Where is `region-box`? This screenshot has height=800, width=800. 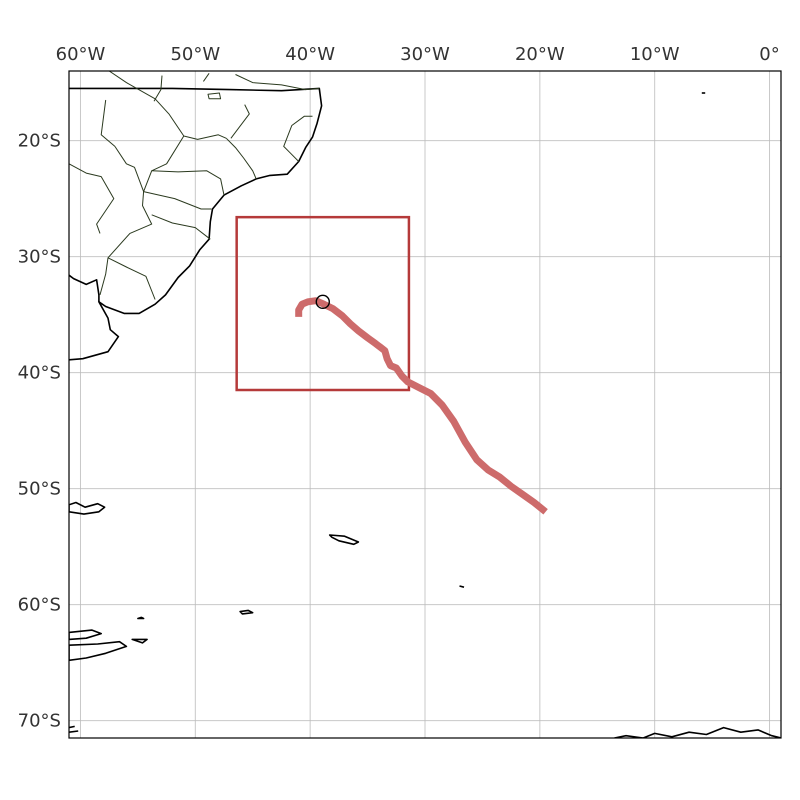
region-box is located at coordinates (323, 303).